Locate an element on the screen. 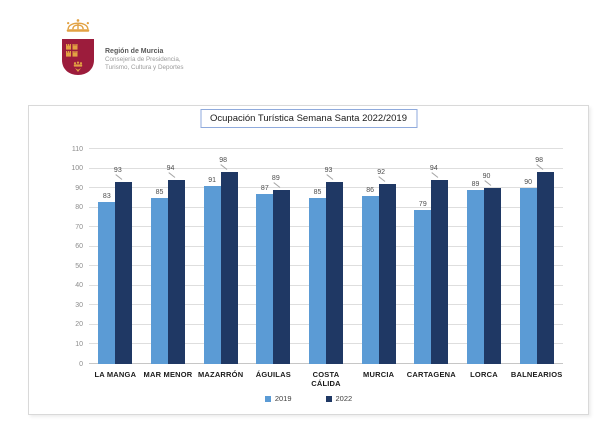 The height and width of the screenshot is (432, 600). value-label-2019: 90 is located at coordinates (528, 183).